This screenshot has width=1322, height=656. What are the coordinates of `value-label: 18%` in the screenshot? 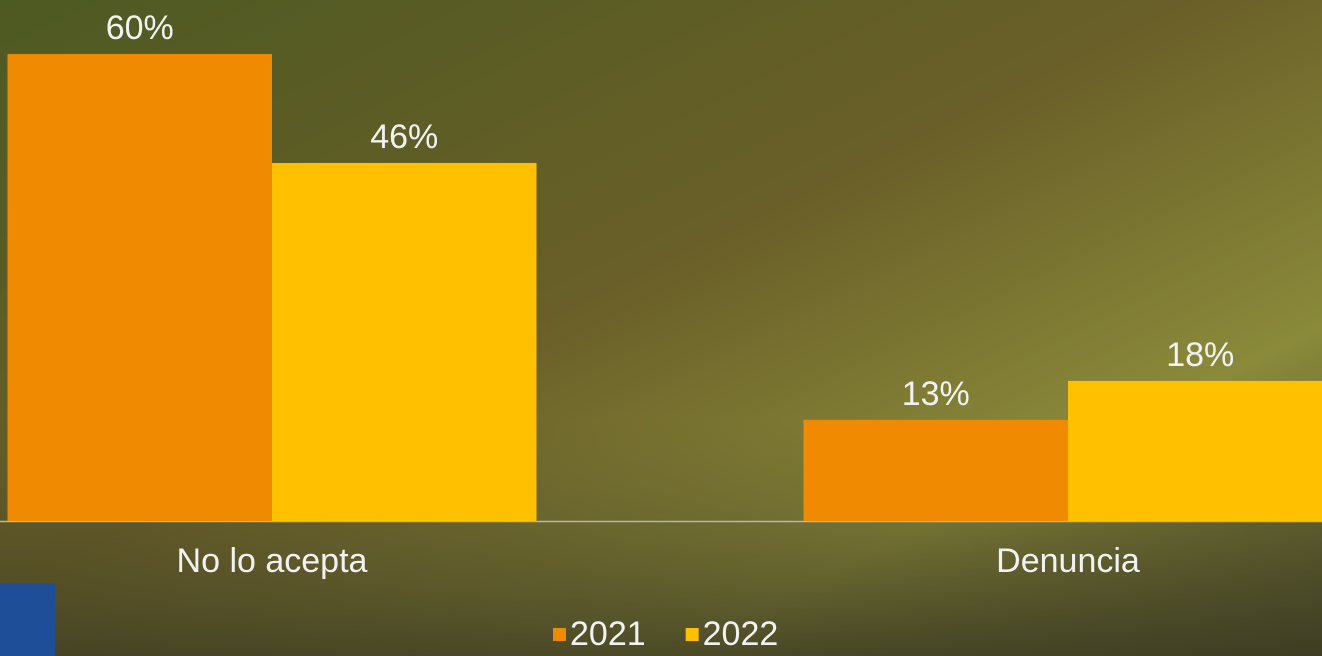 It's located at (1200, 355).